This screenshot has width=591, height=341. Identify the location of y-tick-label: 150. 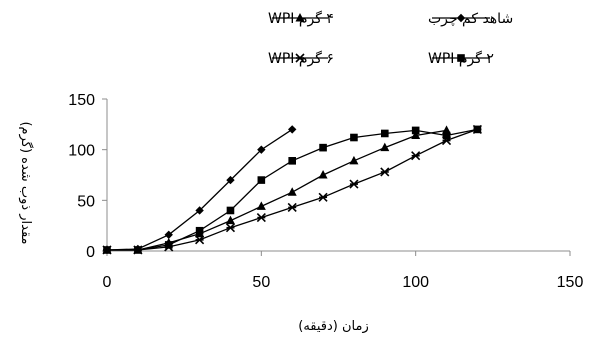
(81, 100).